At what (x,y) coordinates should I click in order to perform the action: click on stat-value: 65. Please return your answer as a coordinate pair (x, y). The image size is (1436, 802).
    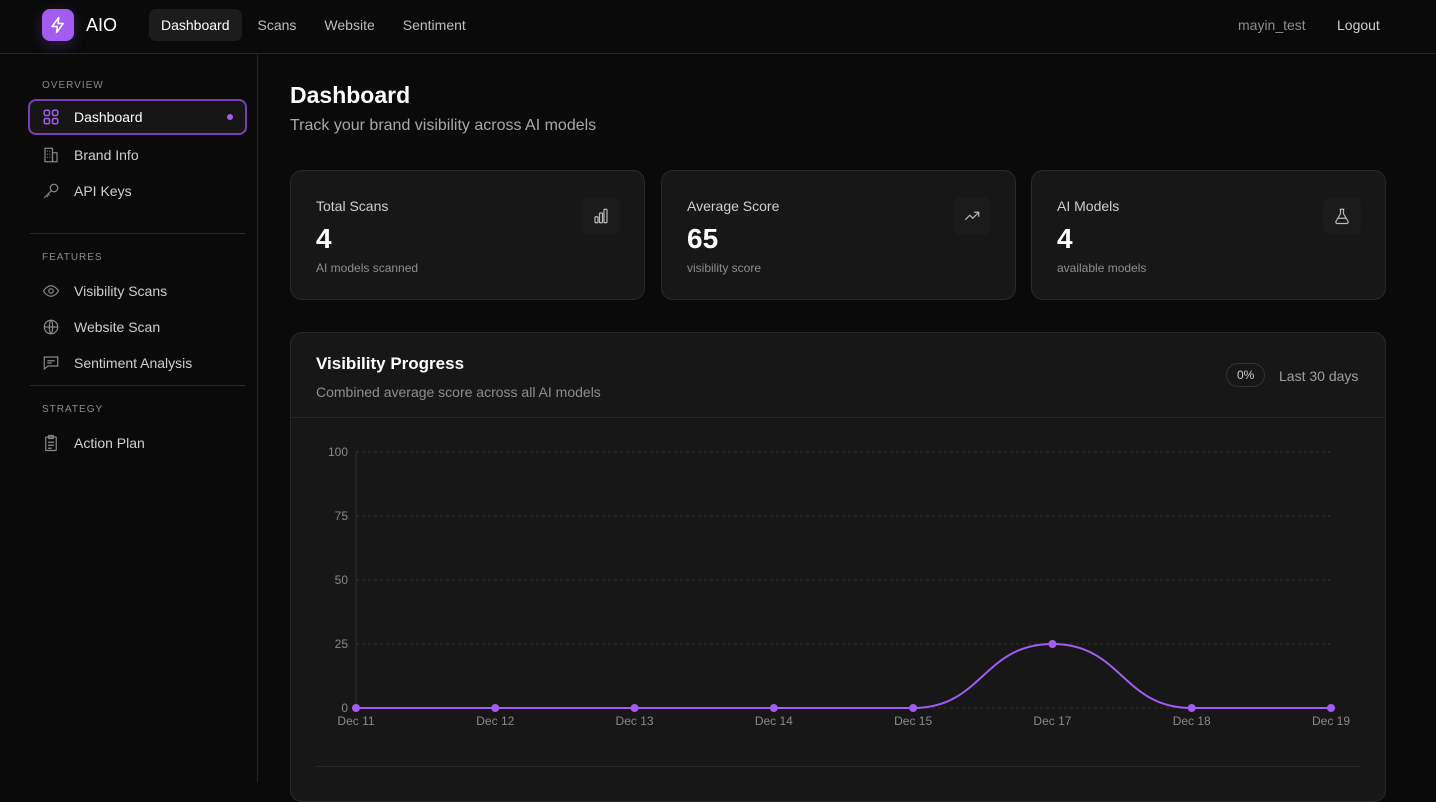
    Looking at the image, I should click on (703, 238).